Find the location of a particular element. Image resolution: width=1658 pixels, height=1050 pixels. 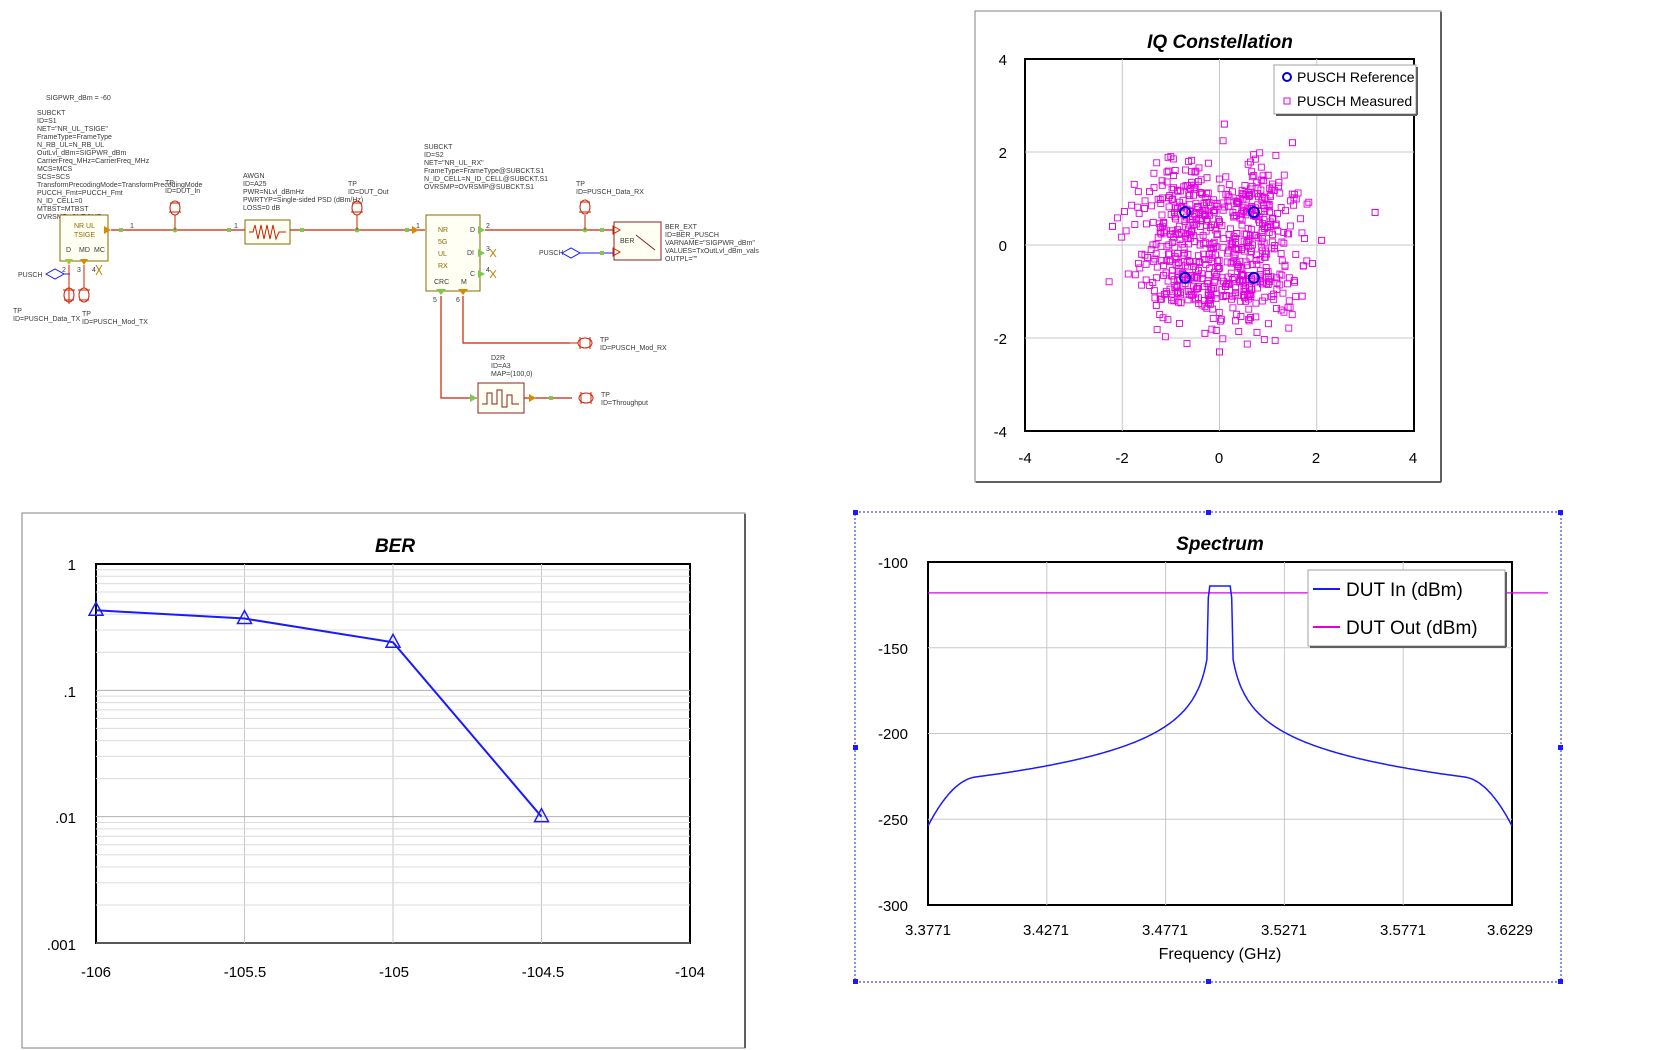

ber-point is located at coordinates (393, 640).